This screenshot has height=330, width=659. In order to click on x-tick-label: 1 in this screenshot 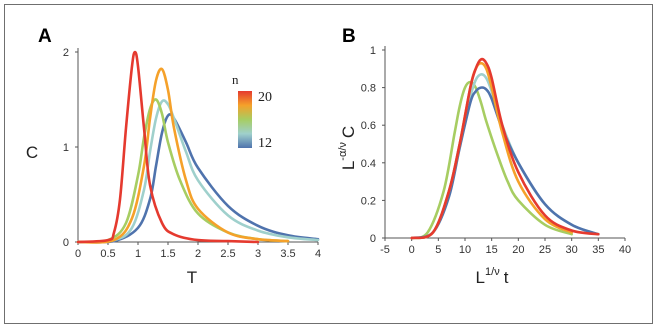, I will do `click(138, 254)`.